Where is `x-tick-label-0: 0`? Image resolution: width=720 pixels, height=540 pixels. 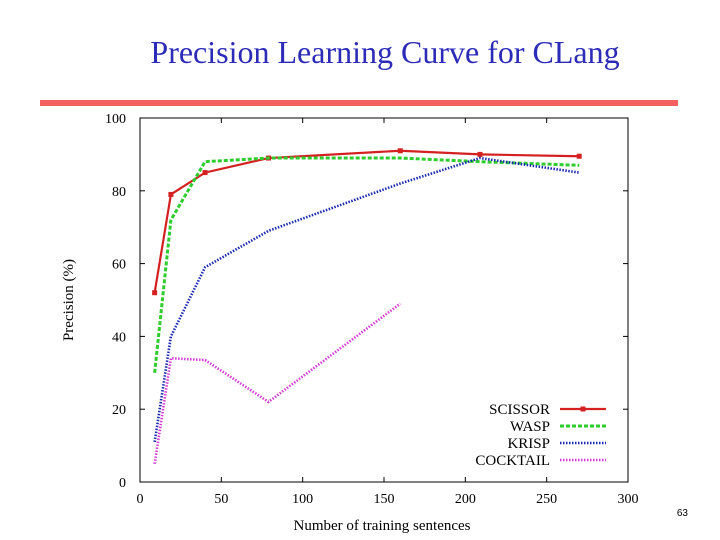 x-tick-label-0: 0 is located at coordinates (140, 499).